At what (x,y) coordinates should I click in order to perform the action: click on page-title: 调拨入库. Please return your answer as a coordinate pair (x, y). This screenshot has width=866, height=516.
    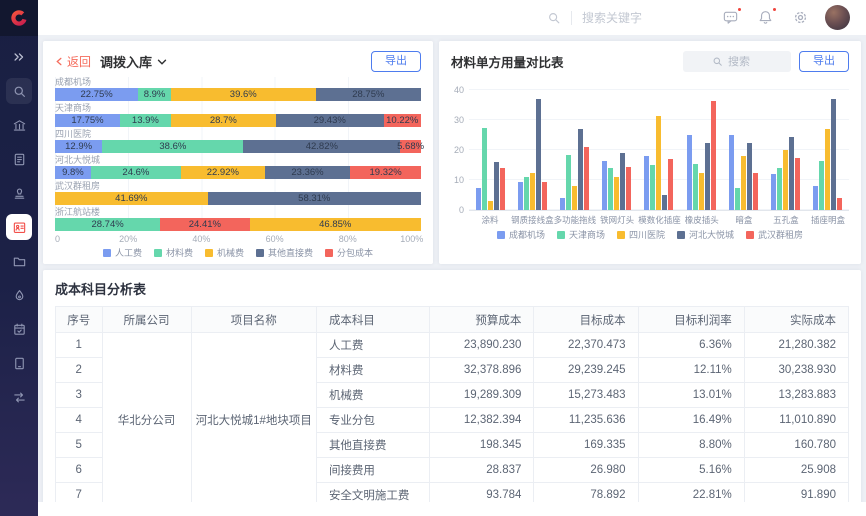
    Looking at the image, I should click on (126, 62).